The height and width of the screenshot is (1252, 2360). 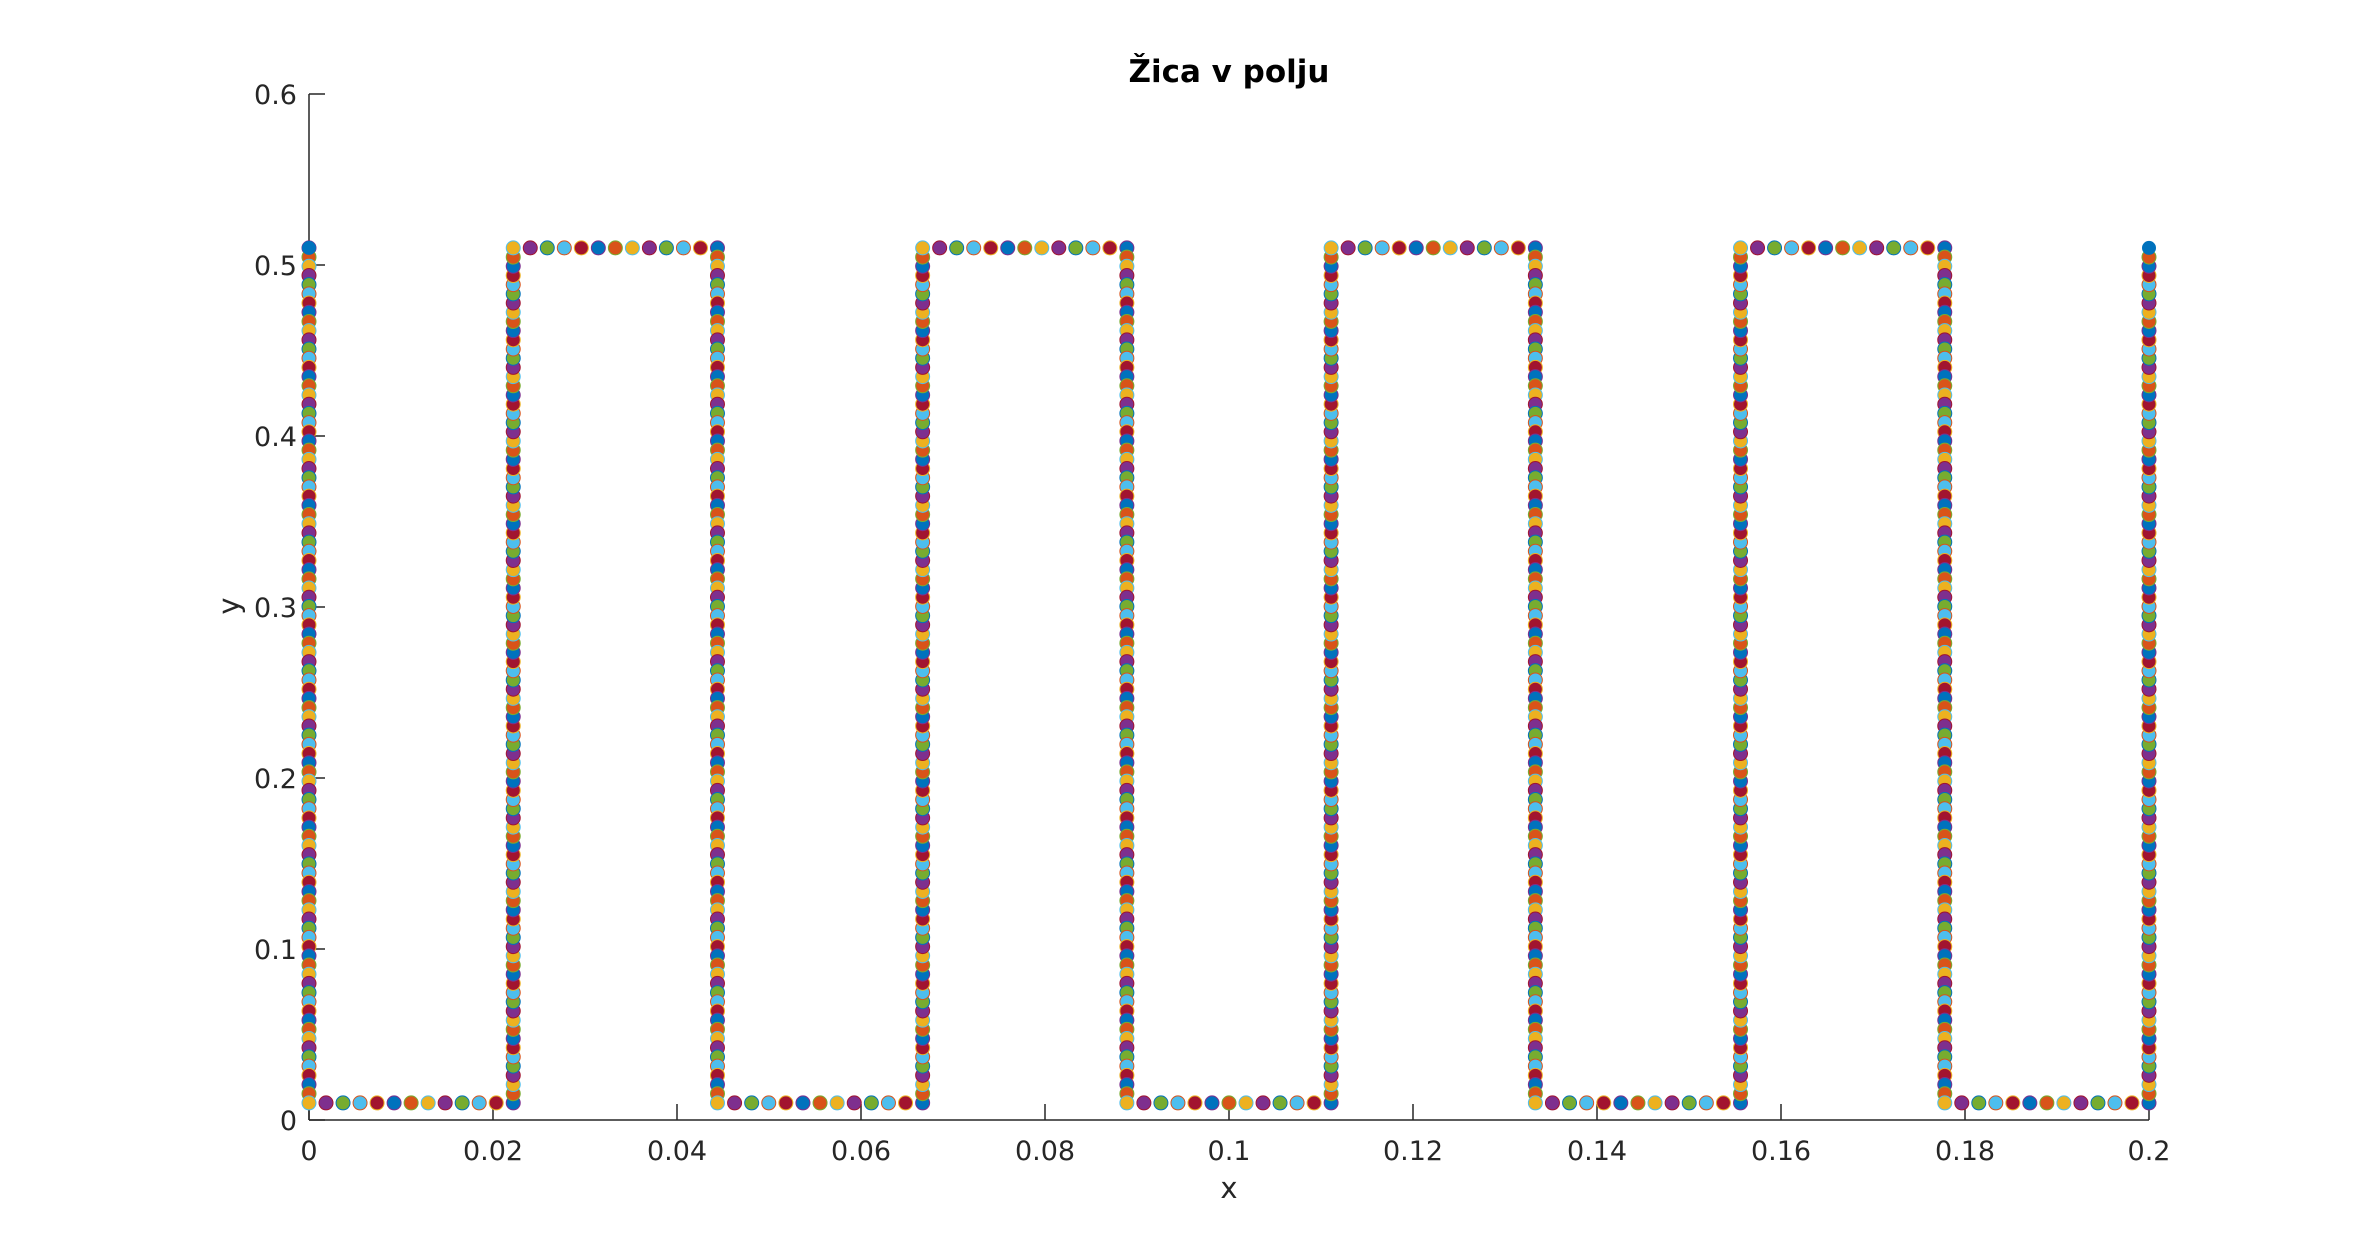 I want to click on x-tick-label: 0.12, so click(x=1413, y=1151).